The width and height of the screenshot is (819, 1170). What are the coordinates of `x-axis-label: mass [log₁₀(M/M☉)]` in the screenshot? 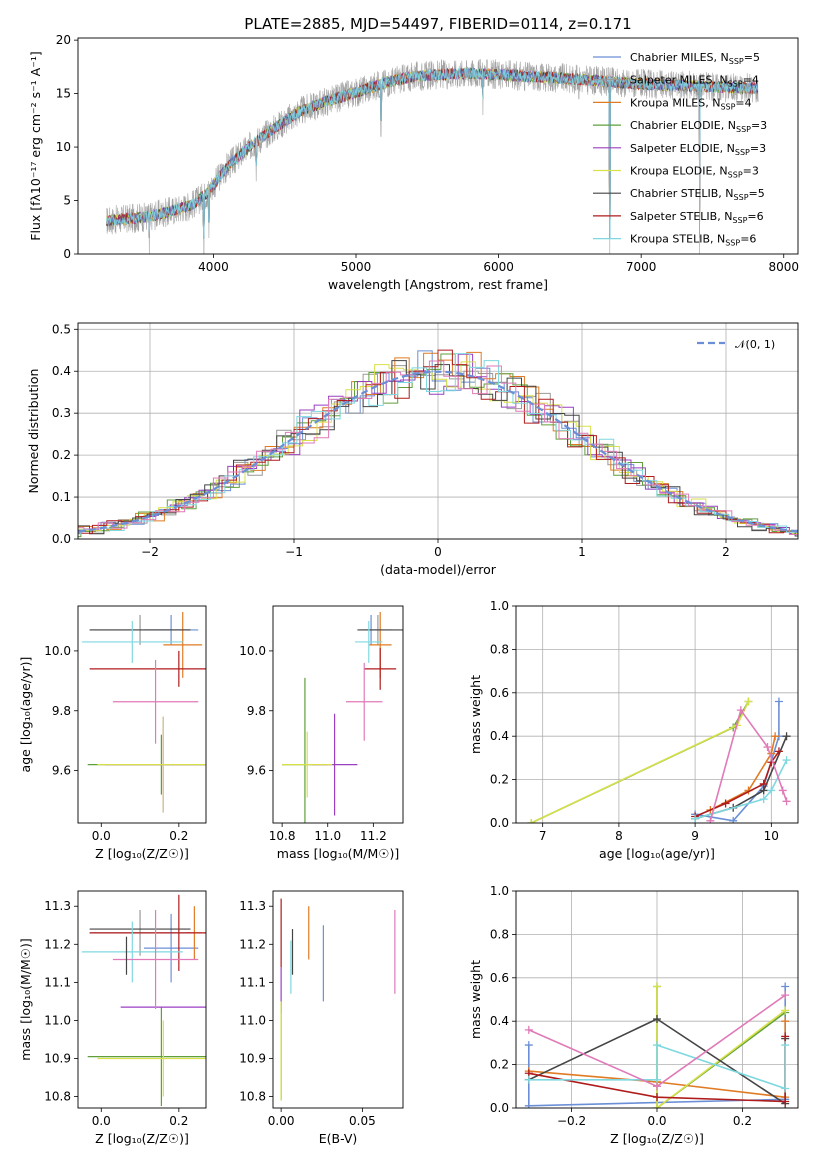 It's located at (338, 853).